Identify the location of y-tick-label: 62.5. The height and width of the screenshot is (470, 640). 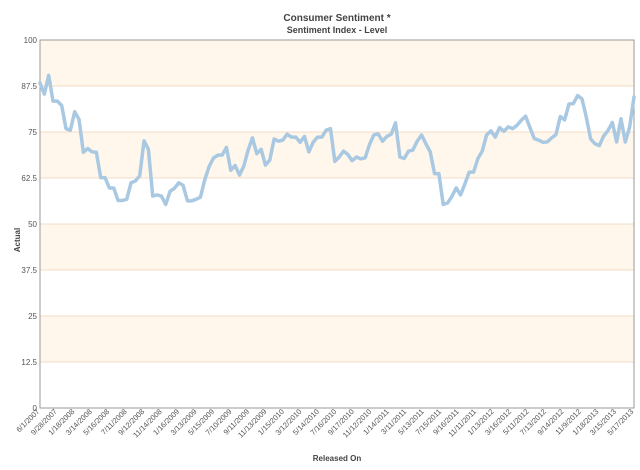
(29, 178).